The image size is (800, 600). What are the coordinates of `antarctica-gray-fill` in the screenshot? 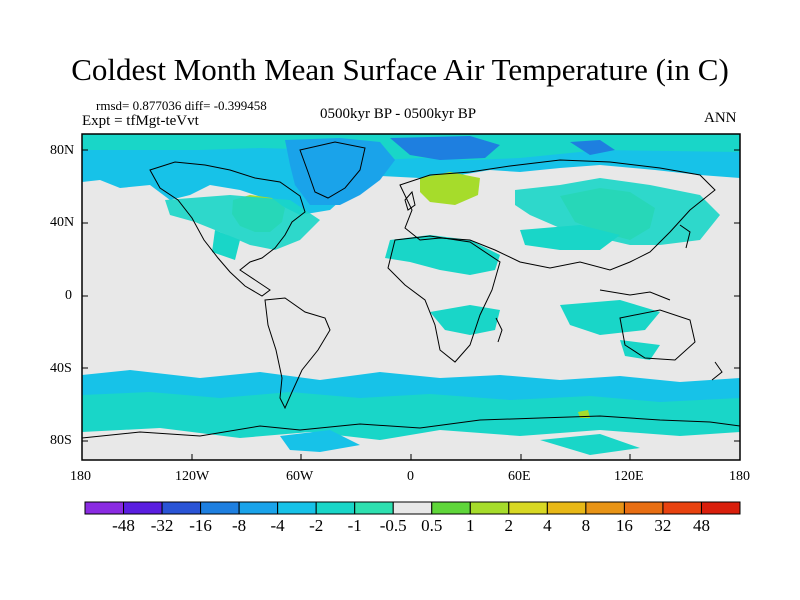 It's located at (411, 444).